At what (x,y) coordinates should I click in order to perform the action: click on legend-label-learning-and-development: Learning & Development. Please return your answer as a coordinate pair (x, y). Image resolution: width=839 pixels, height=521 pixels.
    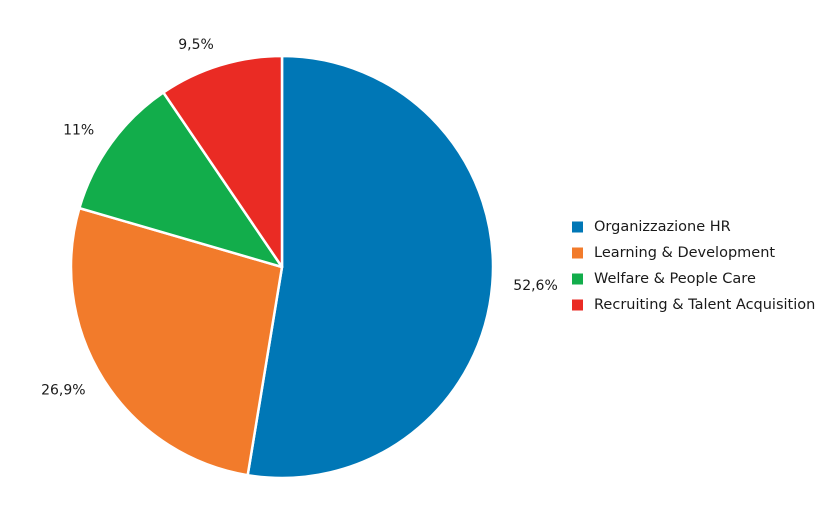
    Looking at the image, I should click on (684, 253).